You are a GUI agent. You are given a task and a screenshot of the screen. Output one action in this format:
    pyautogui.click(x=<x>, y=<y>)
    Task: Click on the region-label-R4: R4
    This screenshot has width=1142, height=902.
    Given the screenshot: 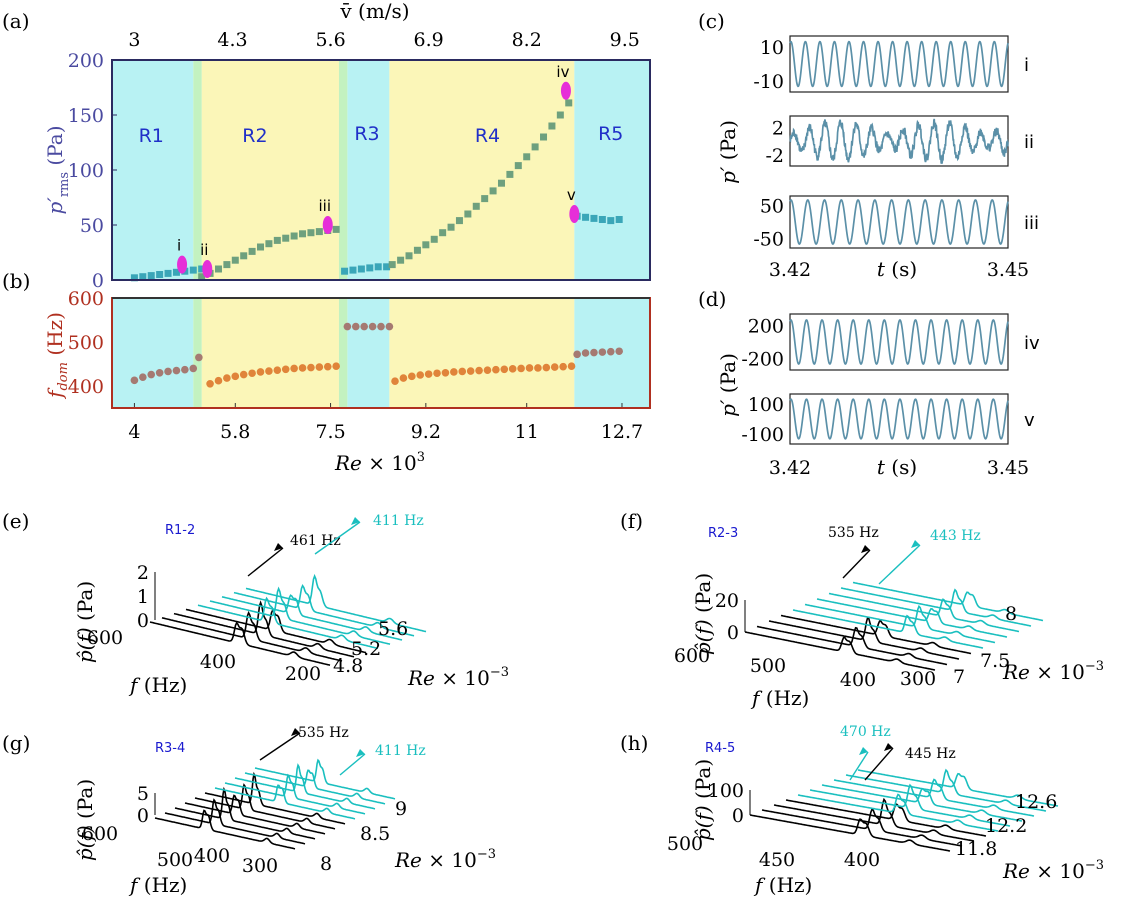 What is the action you would take?
    pyautogui.click(x=487, y=136)
    